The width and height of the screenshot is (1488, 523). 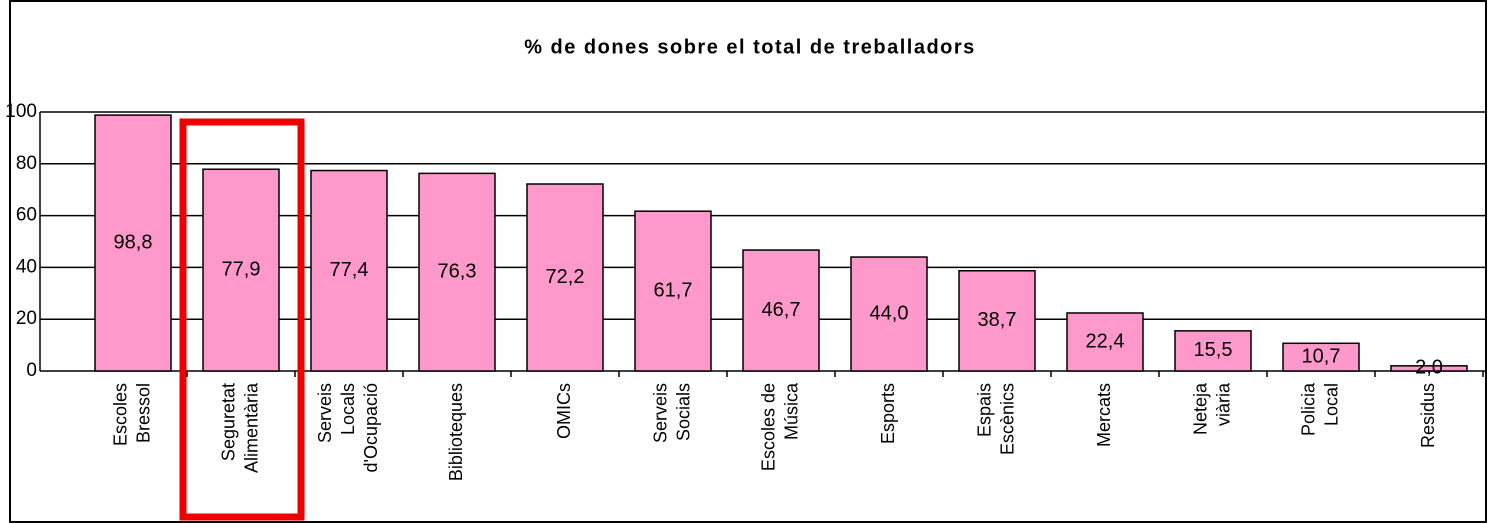 I want to click on y-tick-label: 0, so click(x=31, y=370).